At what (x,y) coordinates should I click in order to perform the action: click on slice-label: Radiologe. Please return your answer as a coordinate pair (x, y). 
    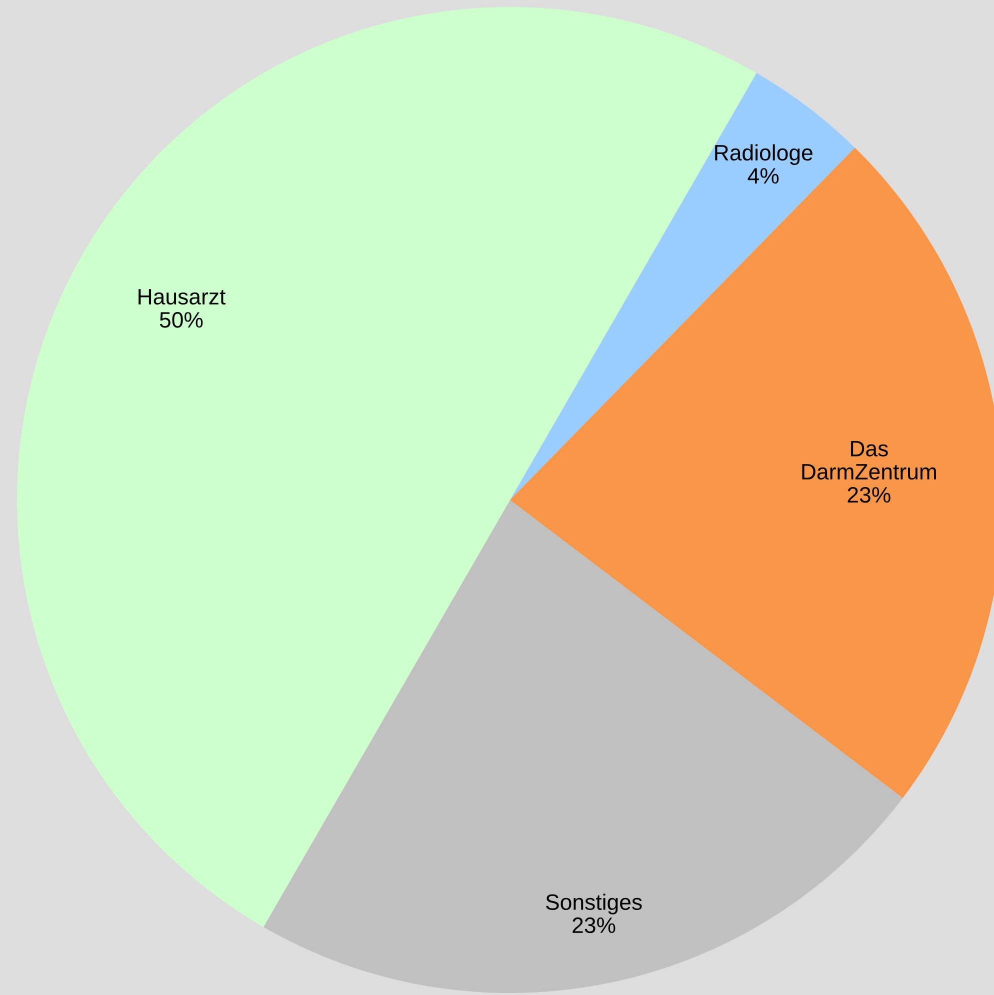
    Looking at the image, I should click on (763, 155).